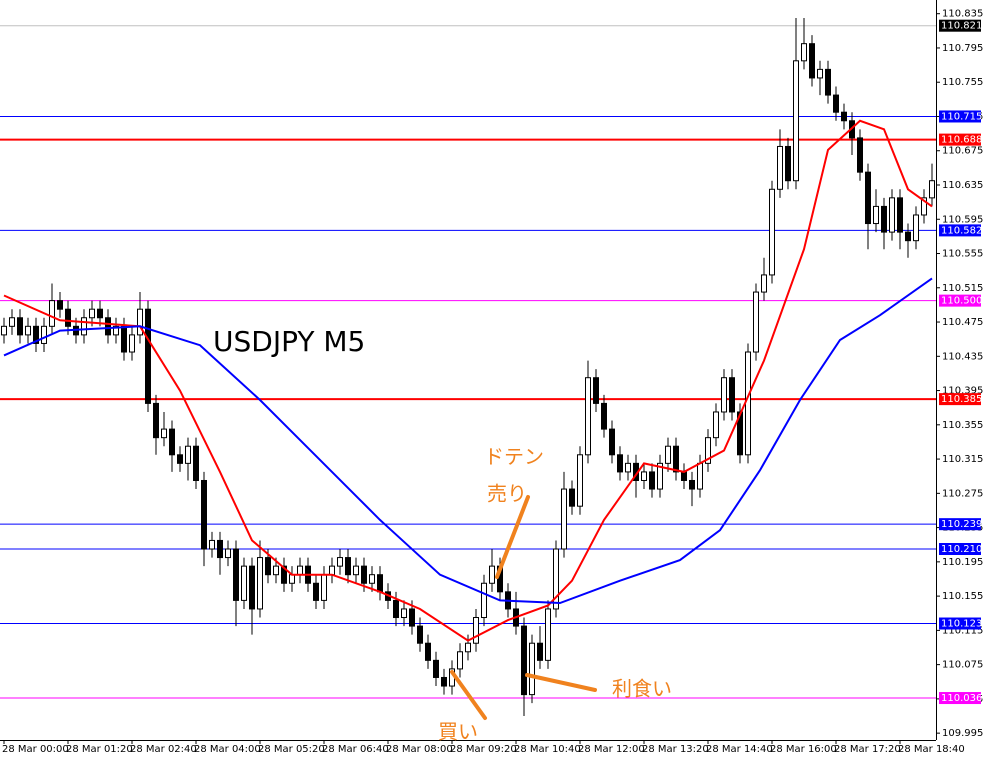 Image resolution: width=987 pixels, height=764 pixels. Describe the element at coordinates (962, 596) in the screenshot. I see `y-tick-label: 110.155` at that location.